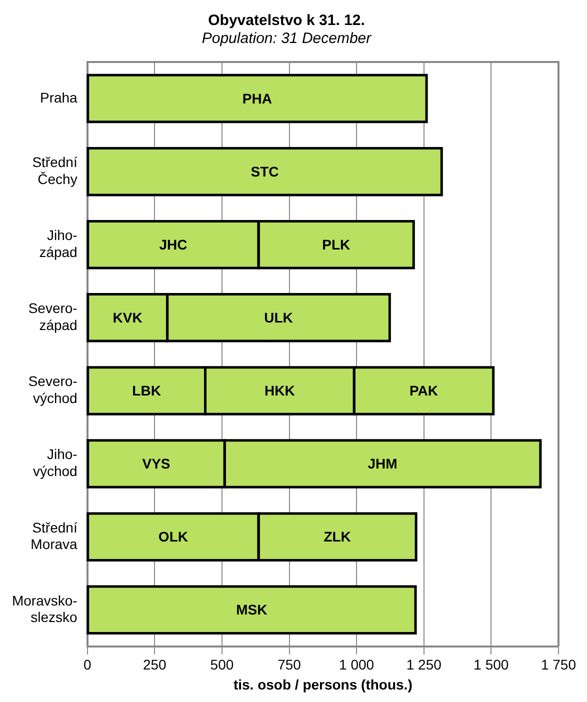 The image size is (587, 702). Describe the element at coordinates (156, 464) in the screenshot. I see `data-label: VYS` at that location.